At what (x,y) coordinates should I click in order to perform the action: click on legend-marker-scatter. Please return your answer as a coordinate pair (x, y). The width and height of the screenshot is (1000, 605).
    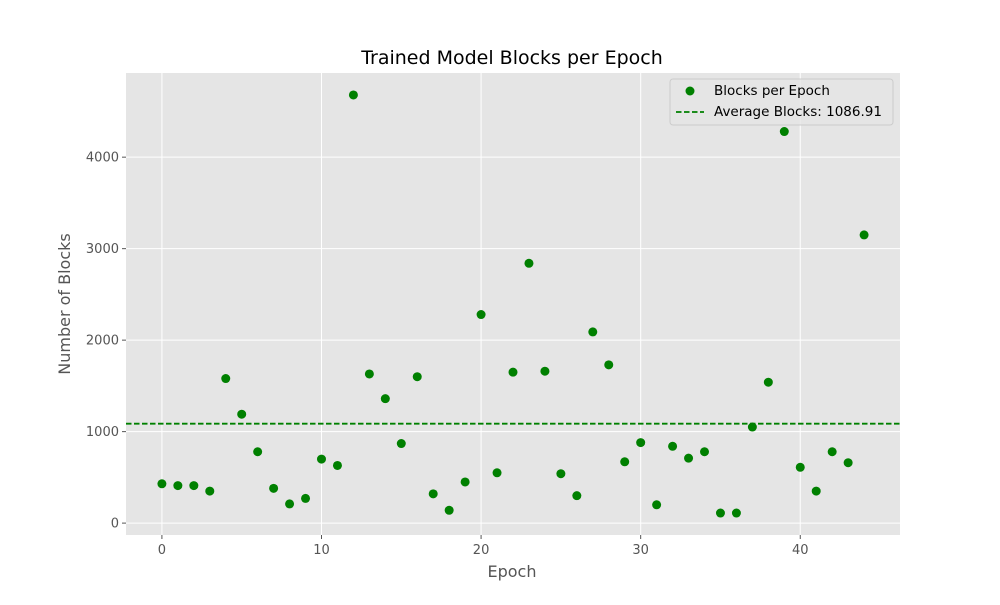
    Looking at the image, I should click on (690, 91).